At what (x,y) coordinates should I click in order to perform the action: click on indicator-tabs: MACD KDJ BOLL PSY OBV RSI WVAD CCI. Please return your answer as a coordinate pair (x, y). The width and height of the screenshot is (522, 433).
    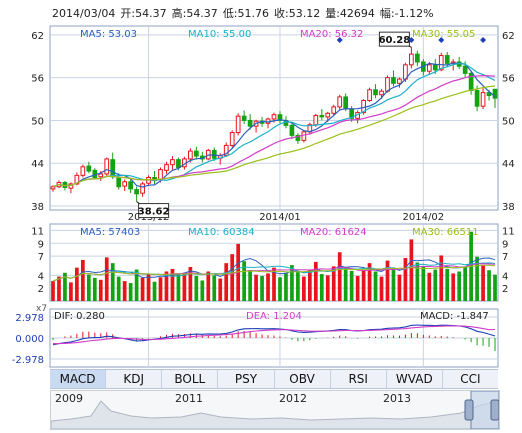
    Looking at the image, I should click on (274, 379).